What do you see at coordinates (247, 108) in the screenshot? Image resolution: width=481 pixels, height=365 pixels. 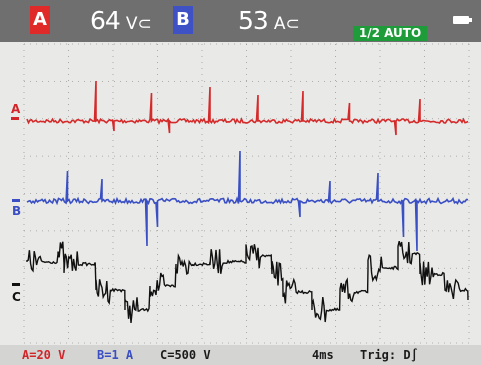 I see `channel-a-trace` at bounding box center [247, 108].